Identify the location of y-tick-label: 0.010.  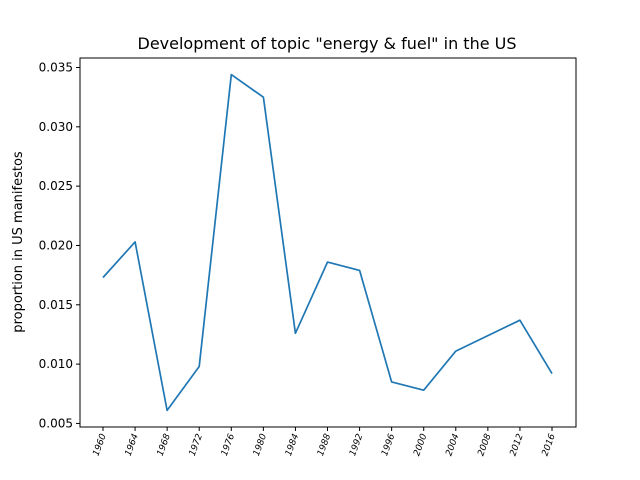
(56, 364).